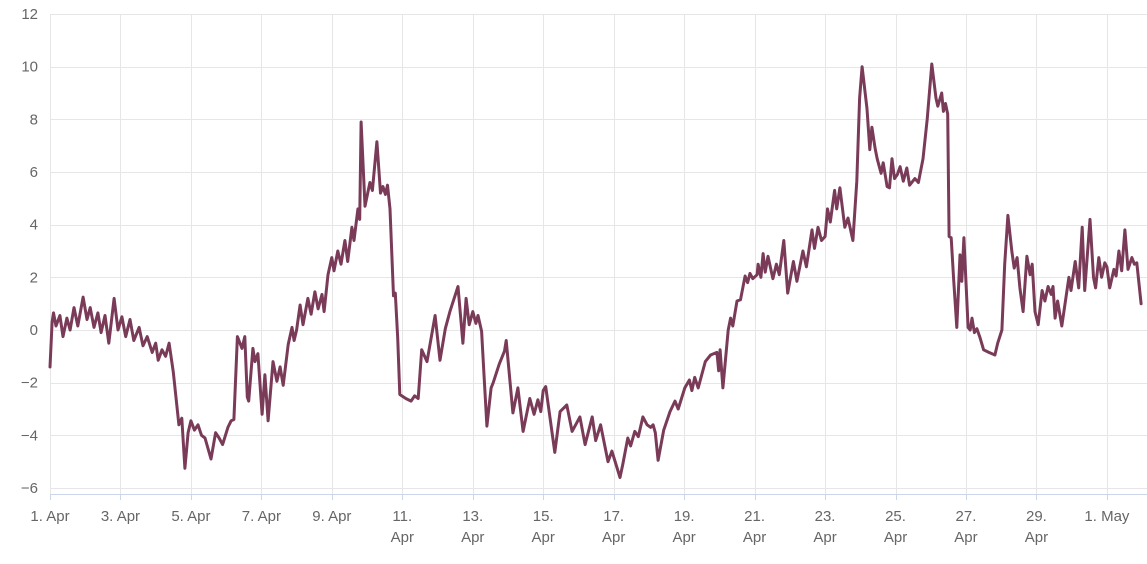 This screenshot has height=564, width=1147. Describe the element at coordinates (402, 516) in the screenshot. I see `x-axis-label: 11.` at that location.